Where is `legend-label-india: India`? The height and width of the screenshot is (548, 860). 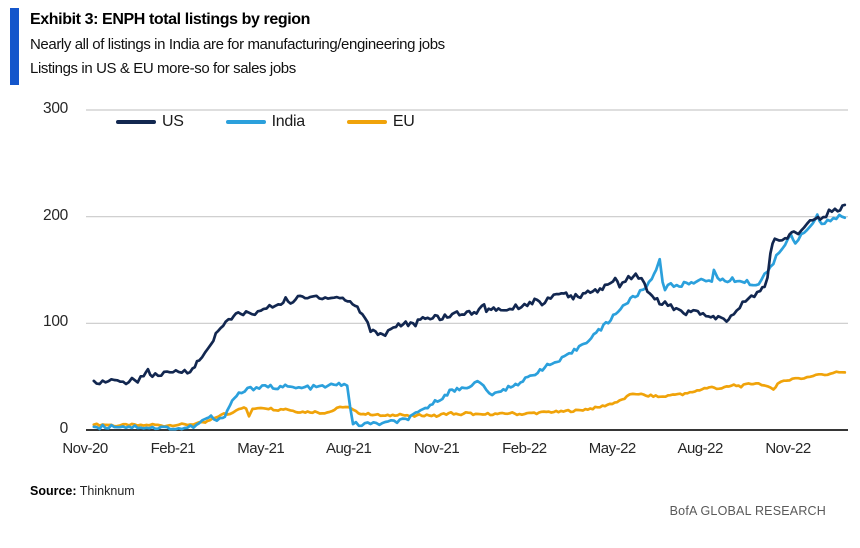 legend-label-india: India is located at coordinates (288, 121).